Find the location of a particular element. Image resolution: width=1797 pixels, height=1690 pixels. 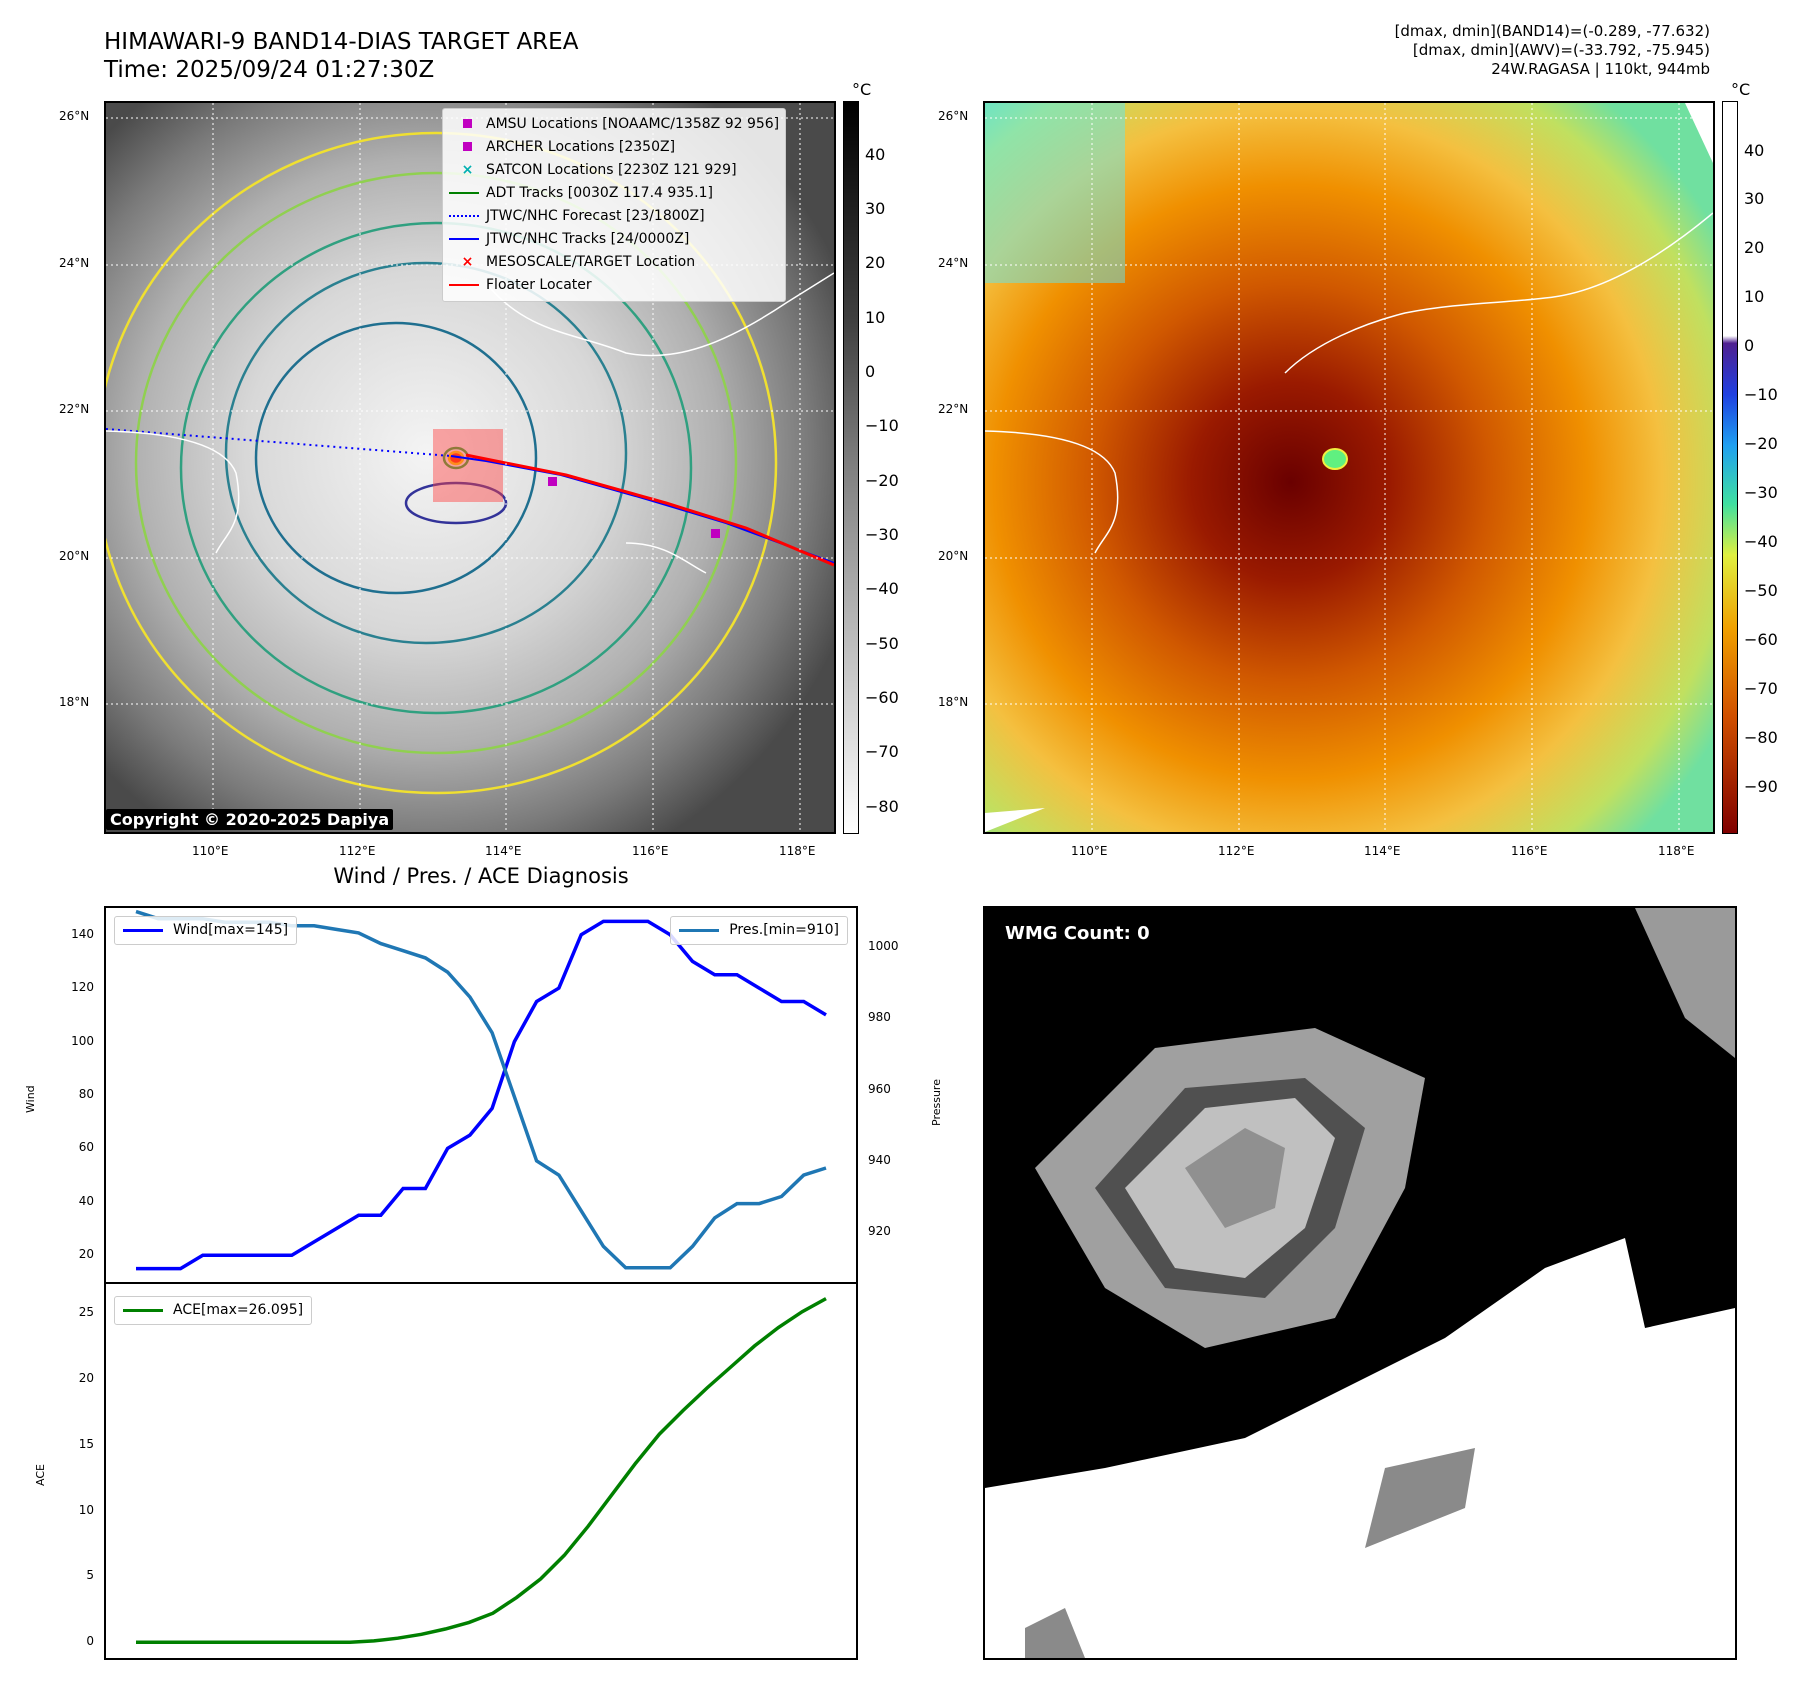

ace-ytick: 10 is located at coordinates (86, 1509).